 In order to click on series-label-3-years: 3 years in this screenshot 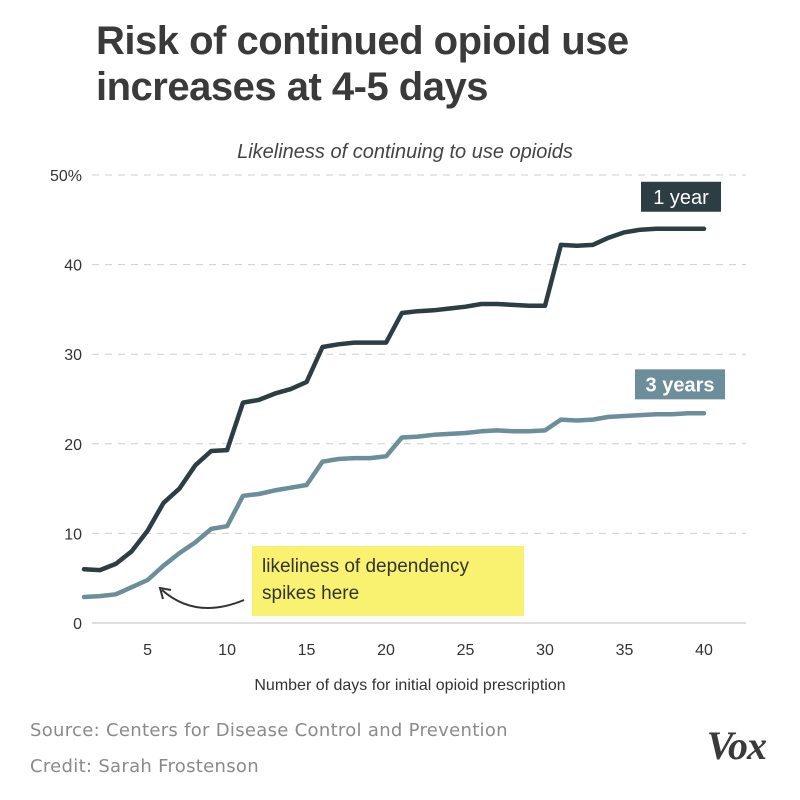, I will do `click(680, 384)`.